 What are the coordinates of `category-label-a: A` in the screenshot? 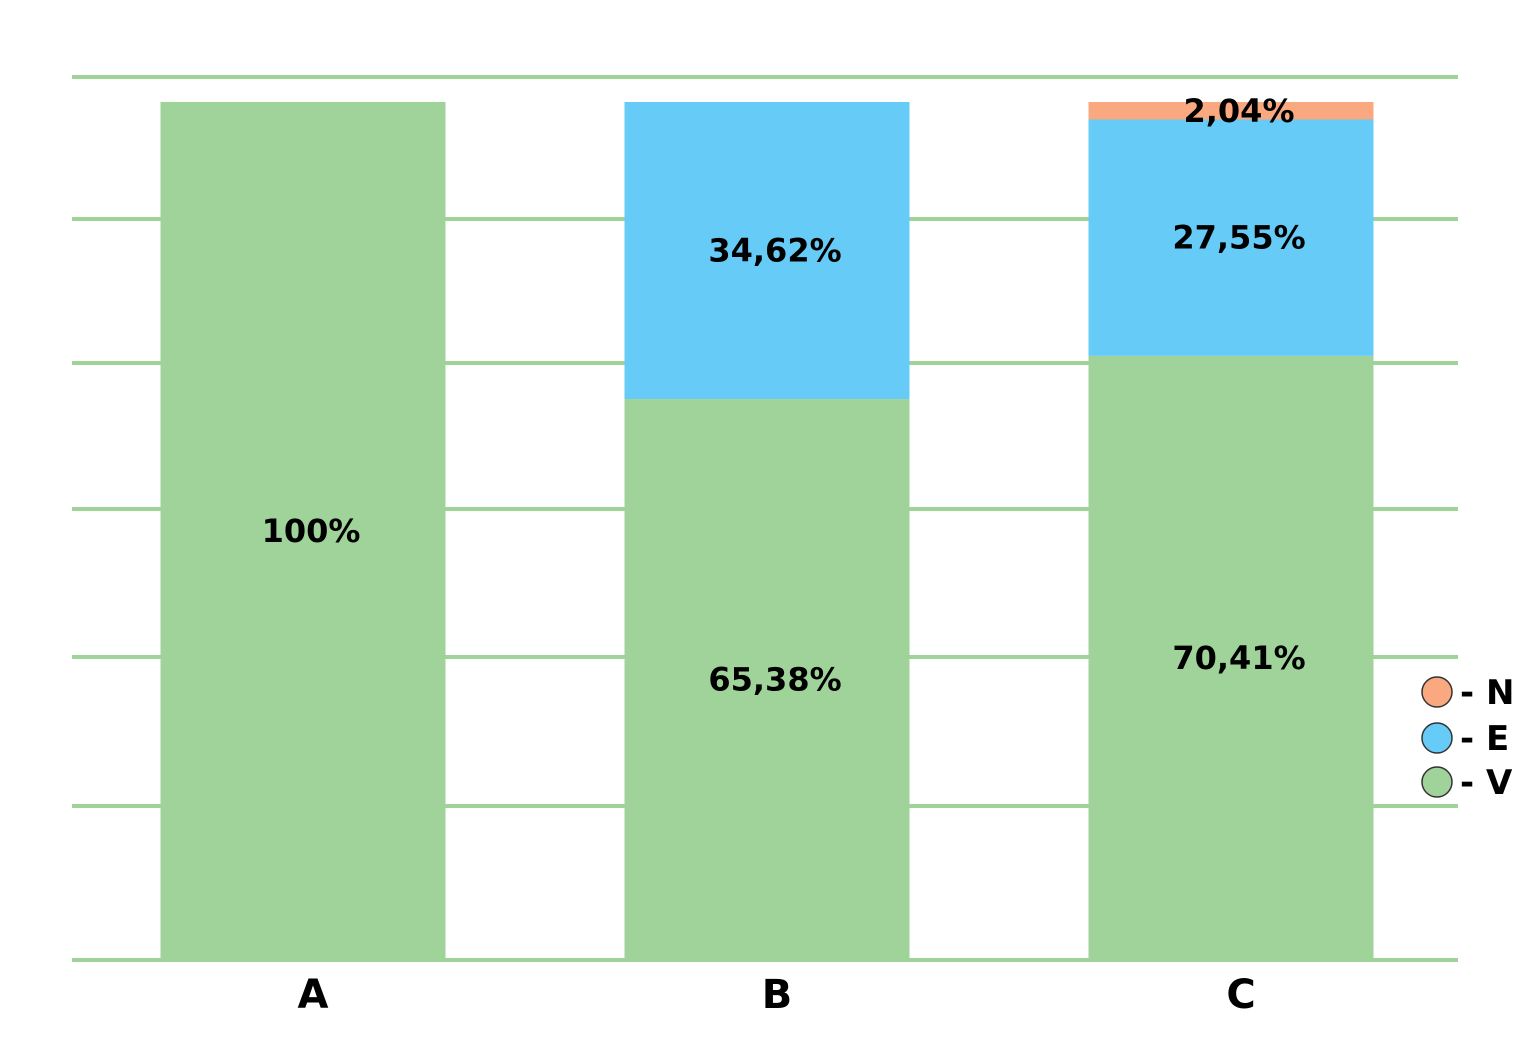 It's located at (313, 995).